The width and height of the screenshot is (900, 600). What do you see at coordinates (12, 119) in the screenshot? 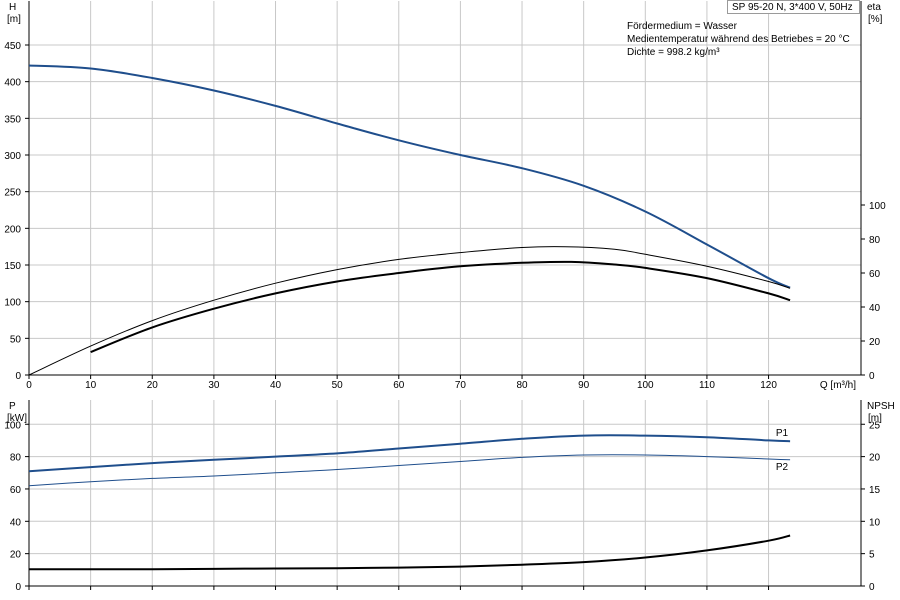
I see `left-tick-label: 350` at bounding box center [12, 119].